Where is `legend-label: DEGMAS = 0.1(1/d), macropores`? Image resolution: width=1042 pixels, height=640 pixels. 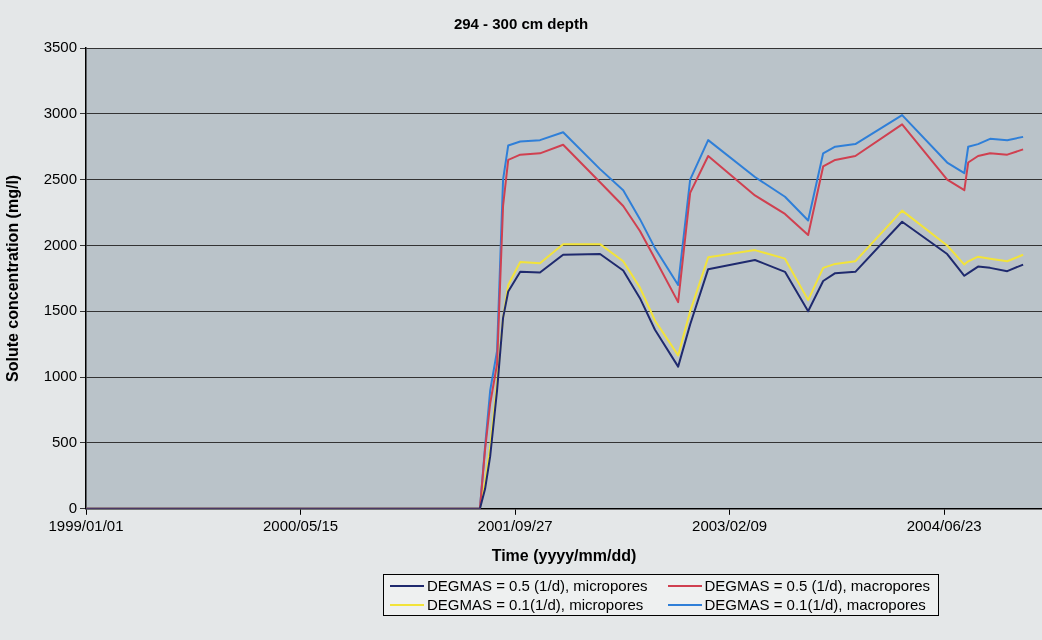 legend-label: DEGMAS = 0.1(1/d), macropores is located at coordinates (815, 604).